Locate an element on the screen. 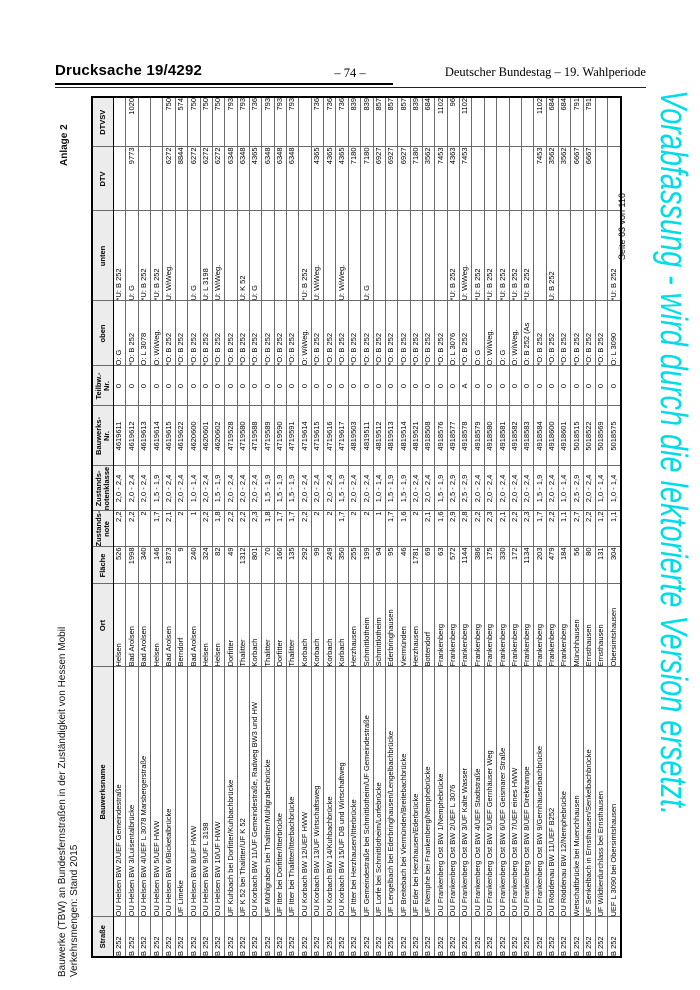 Image resolution: width=700 pixels, height=990 pixels. cell-bauwerks_nr: 4819514 is located at coordinates (404, 436).